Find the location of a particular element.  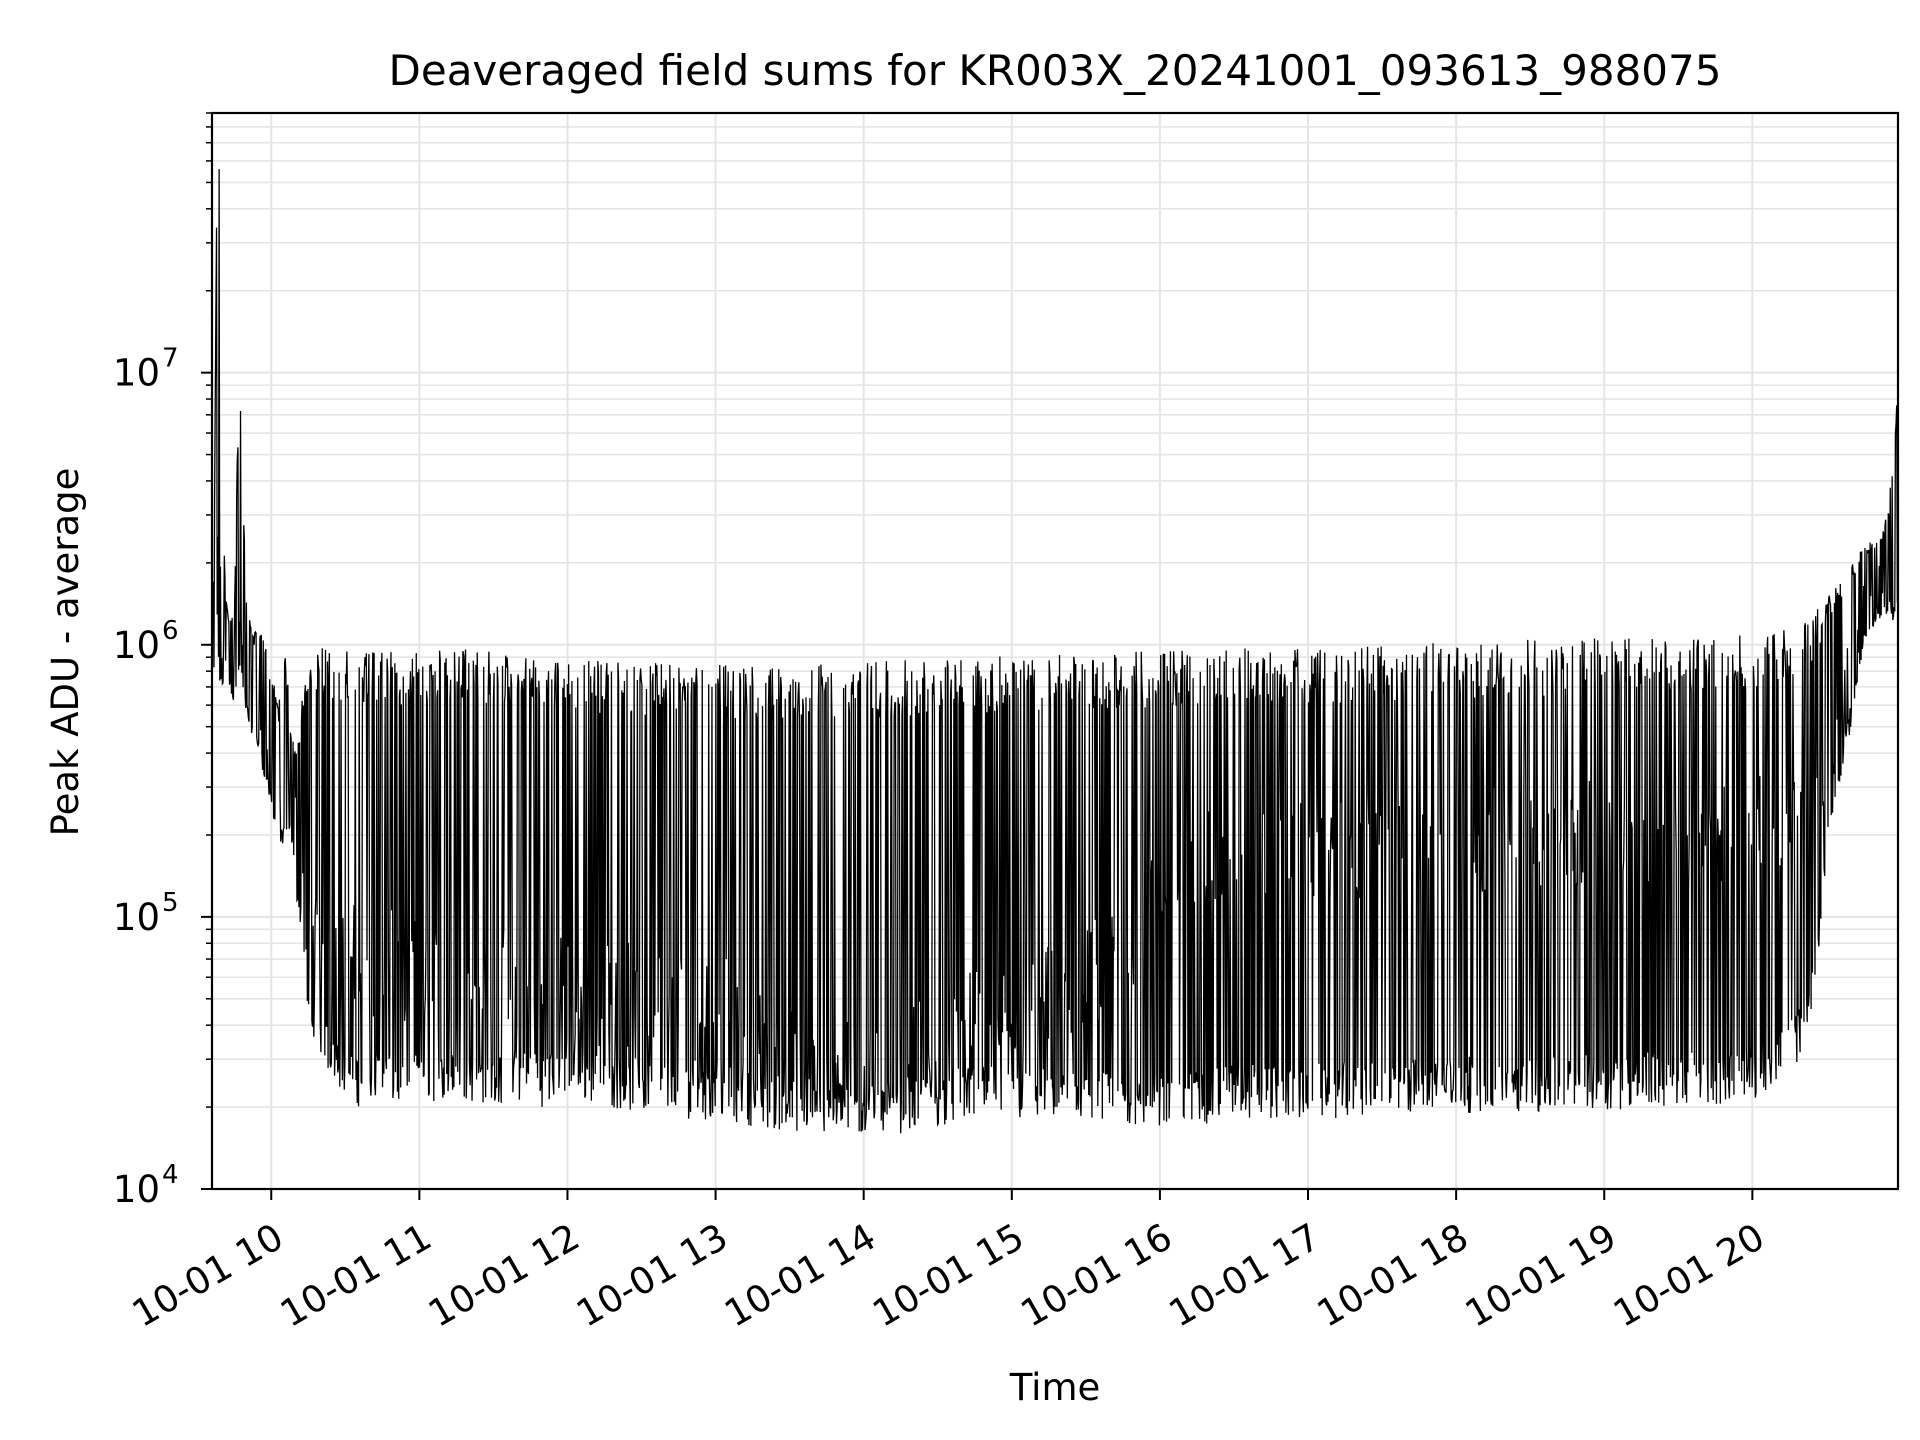

y-tick-exponent: 5 is located at coordinates (170, 903).